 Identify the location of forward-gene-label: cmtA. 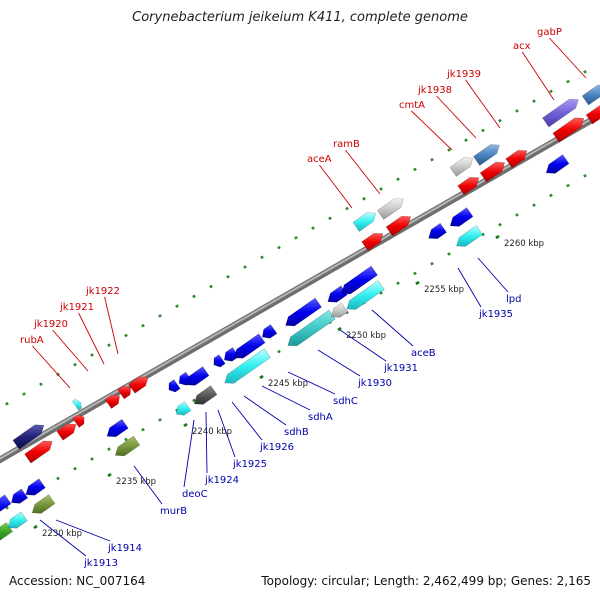
(412, 105).